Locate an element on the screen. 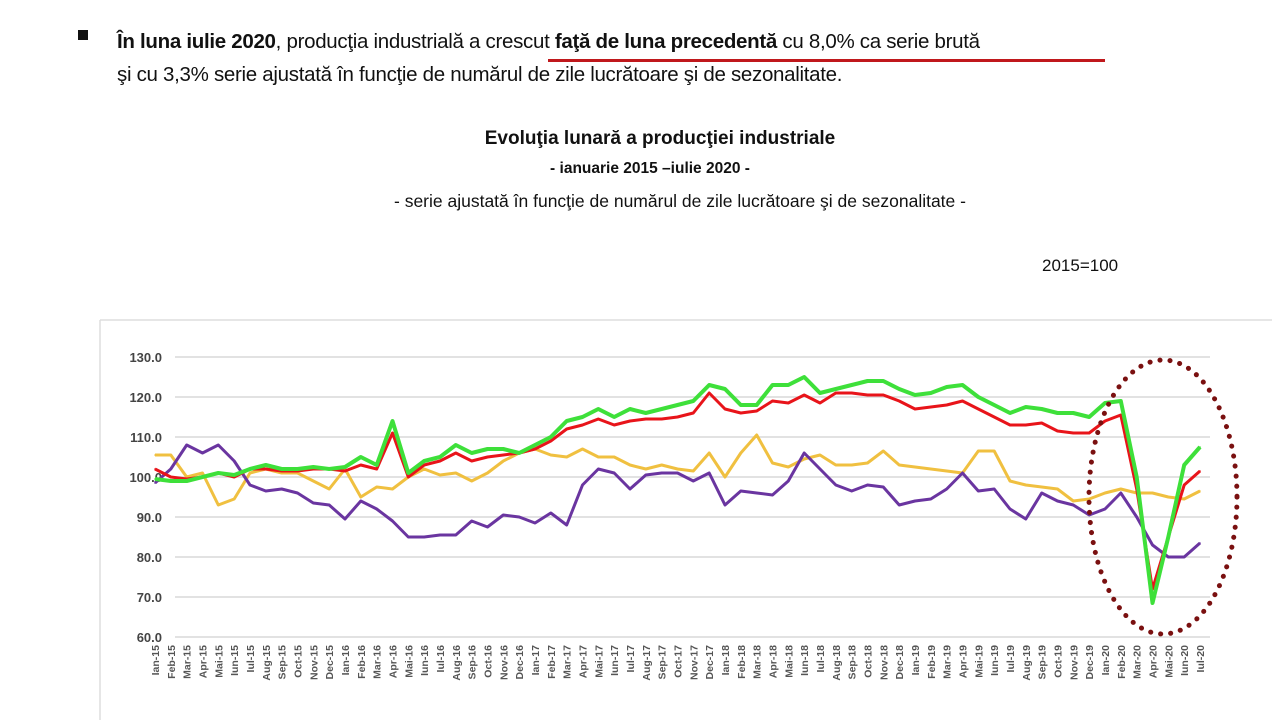 Image resolution: width=1280 pixels, height=720 pixels. x-tick-label: Mar-15 is located at coordinates (188, 662).